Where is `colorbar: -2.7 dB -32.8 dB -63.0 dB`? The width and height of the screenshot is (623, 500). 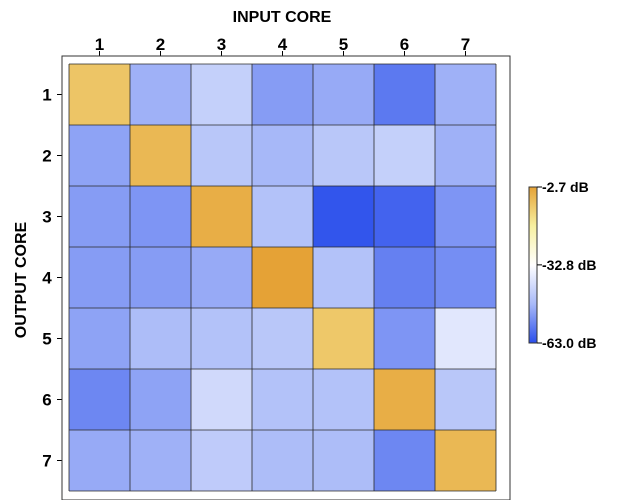 colorbar: -2.7 dB -32.8 dB -63.0 dB is located at coordinates (562, 265).